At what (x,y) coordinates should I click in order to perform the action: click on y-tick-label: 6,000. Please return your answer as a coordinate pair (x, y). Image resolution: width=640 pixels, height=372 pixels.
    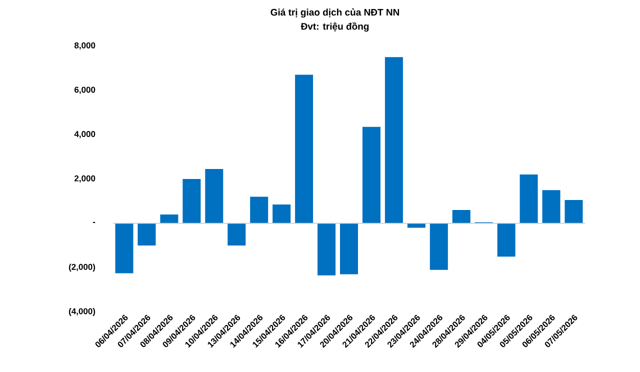
    Looking at the image, I should click on (85, 90).